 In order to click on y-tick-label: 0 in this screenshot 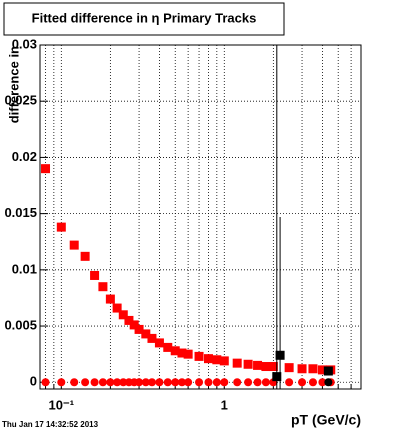, I will do `click(33, 381)`.